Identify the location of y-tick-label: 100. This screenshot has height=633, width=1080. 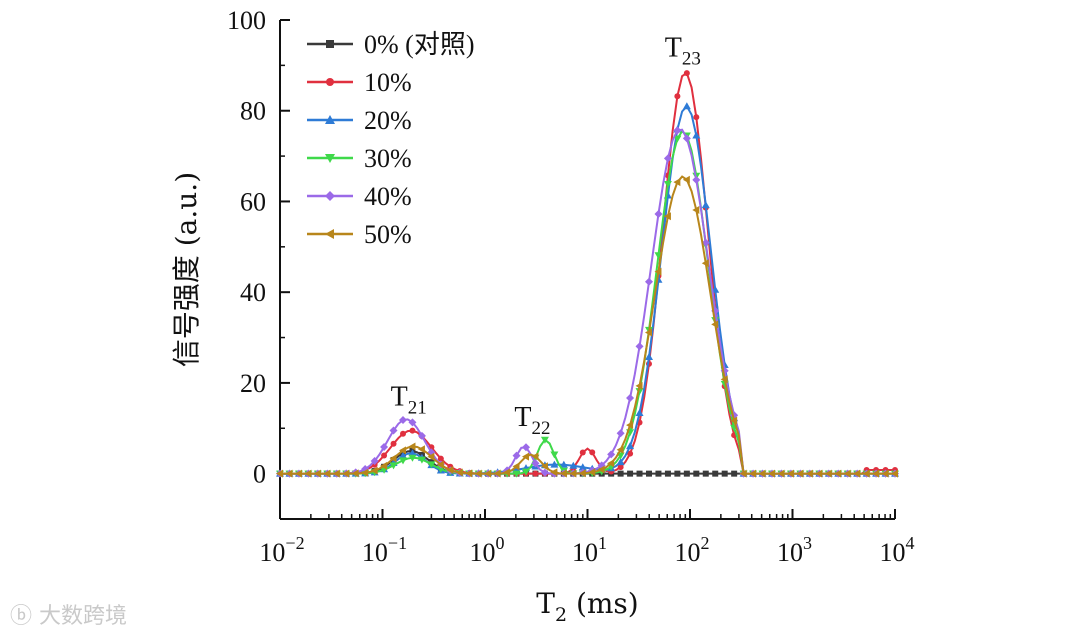
(246, 20).